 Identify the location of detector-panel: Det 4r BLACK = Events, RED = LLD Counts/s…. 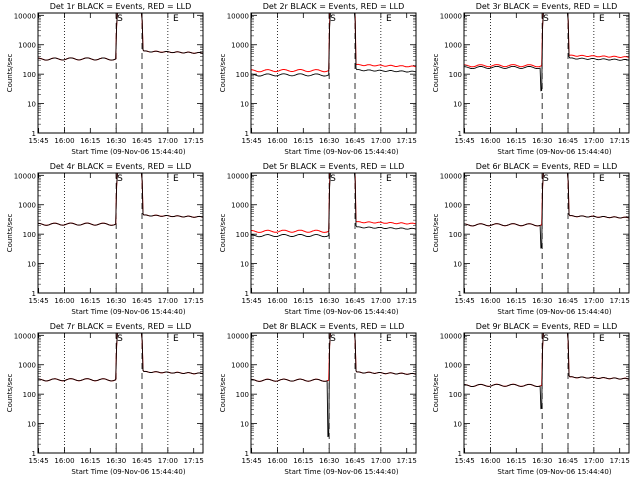
(105, 239).